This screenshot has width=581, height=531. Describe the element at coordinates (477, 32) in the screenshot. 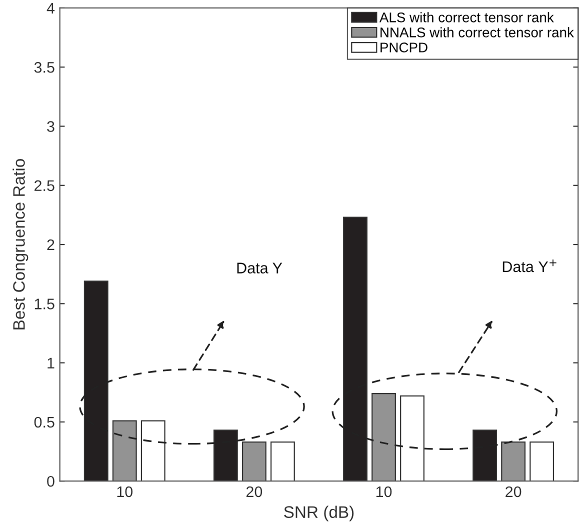

I see `legend-label: NNALS with correct tensor rank` at that location.